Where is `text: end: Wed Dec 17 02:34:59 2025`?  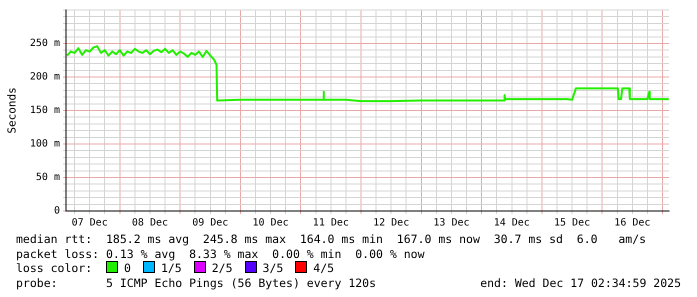 text: end: Wed Dec 17 02:34:59 2025 is located at coordinates (580, 283).